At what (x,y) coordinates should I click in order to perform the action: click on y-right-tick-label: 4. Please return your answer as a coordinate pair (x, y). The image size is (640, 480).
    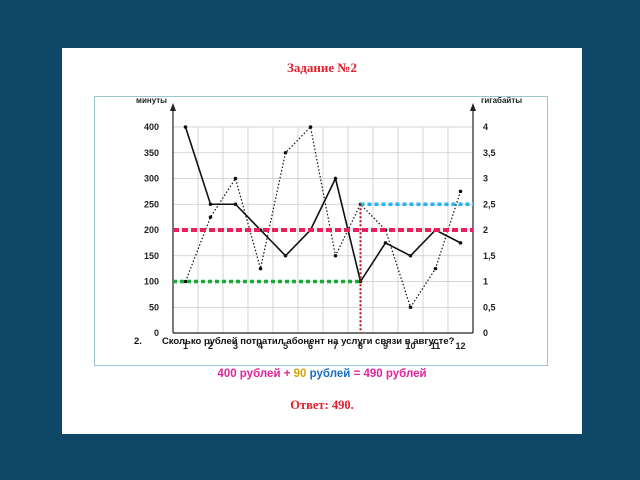
    Looking at the image, I should click on (485, 127).